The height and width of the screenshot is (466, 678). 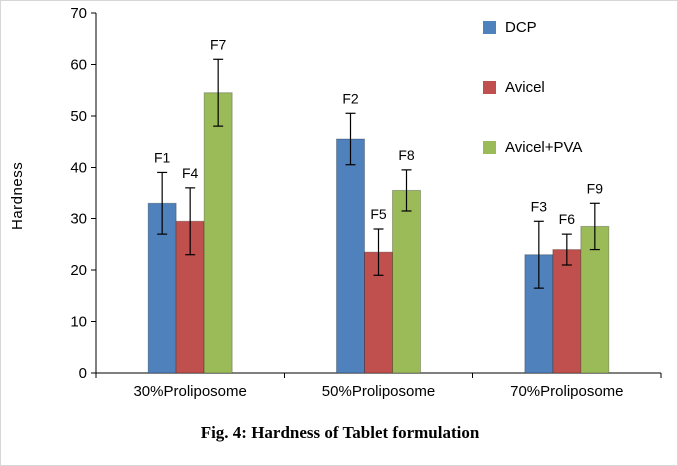 What do you see at coordinates (406, 155) in the screenshot?
I see `bar-label: F8` at bounding box center [406, 155].